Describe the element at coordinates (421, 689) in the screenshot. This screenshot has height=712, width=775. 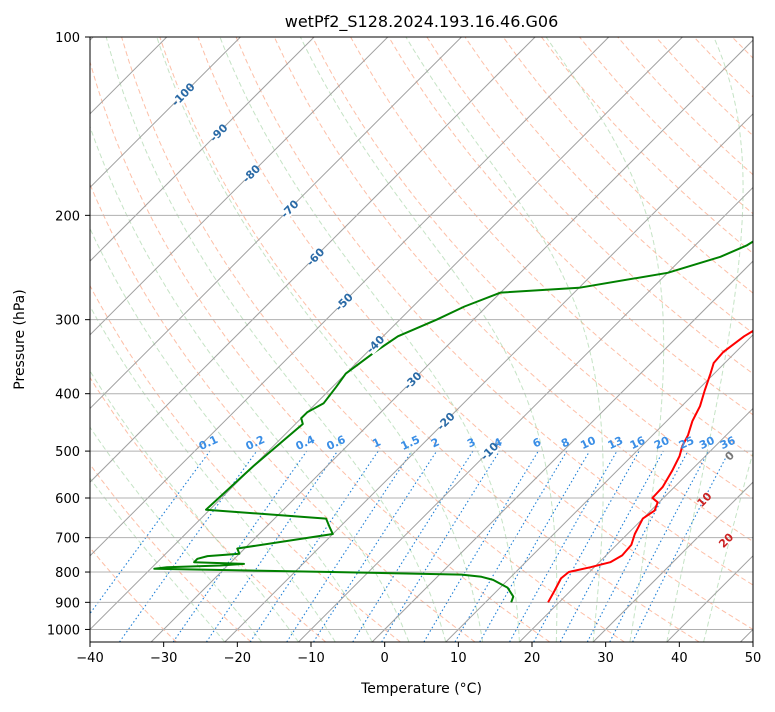
I see `x-axis-label: Temperature (°C)` at that location.